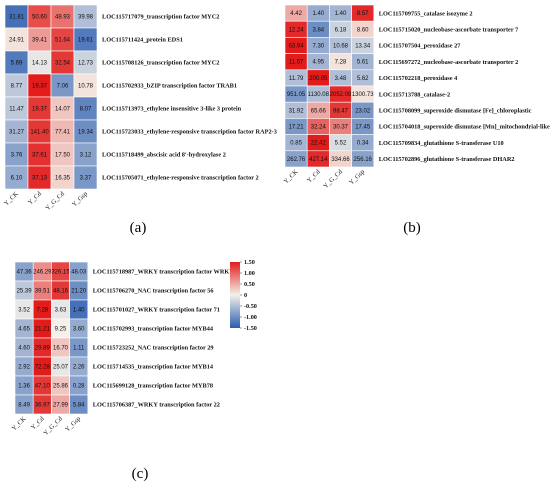 This screenshot has height=483, width=550. What do you see at coordinates (61, 368) in the screenshot?
I see `cell-value-label: 25.07` at bounding box center [61, 368].